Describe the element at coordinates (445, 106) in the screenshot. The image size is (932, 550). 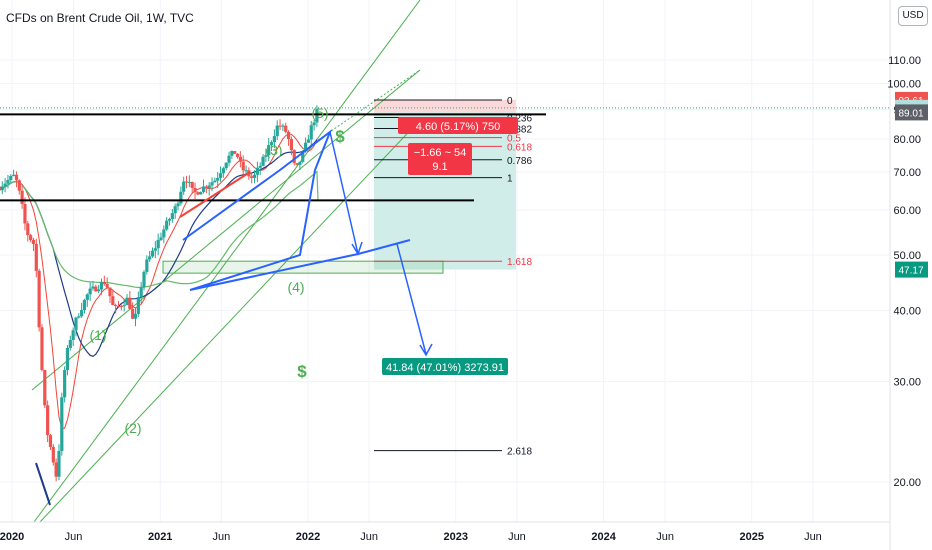
I see `loss-zone` at that location.